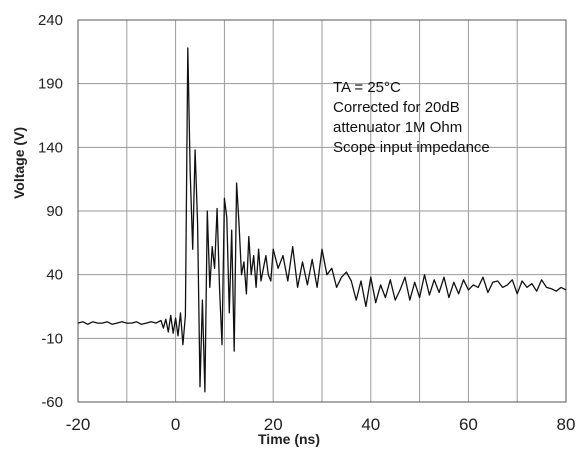  Describe the element at coordinates (370, 424) in the screenshot. I see `x-tick-label: 40` at that location.